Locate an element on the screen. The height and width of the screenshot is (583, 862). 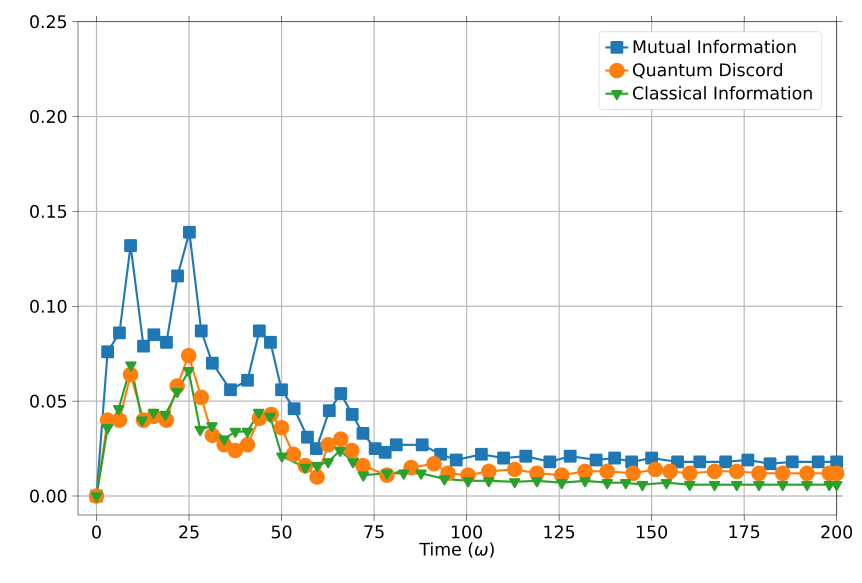
y-tick-label: 0.15 is located at coordinates (48, 211).